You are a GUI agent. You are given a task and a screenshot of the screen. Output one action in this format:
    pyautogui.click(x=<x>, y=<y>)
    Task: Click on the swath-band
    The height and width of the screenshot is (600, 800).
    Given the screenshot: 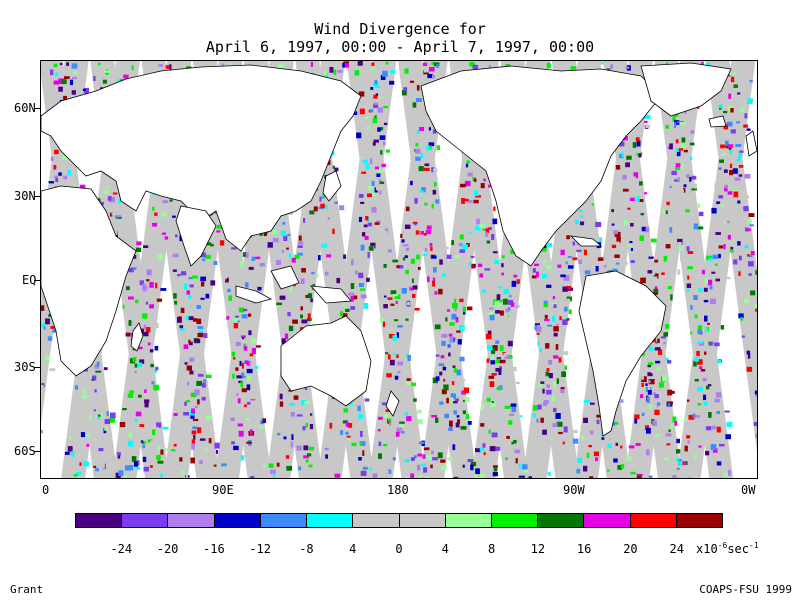 What is the action you would take?
    pyautogui.click(x=716, y=269)
    